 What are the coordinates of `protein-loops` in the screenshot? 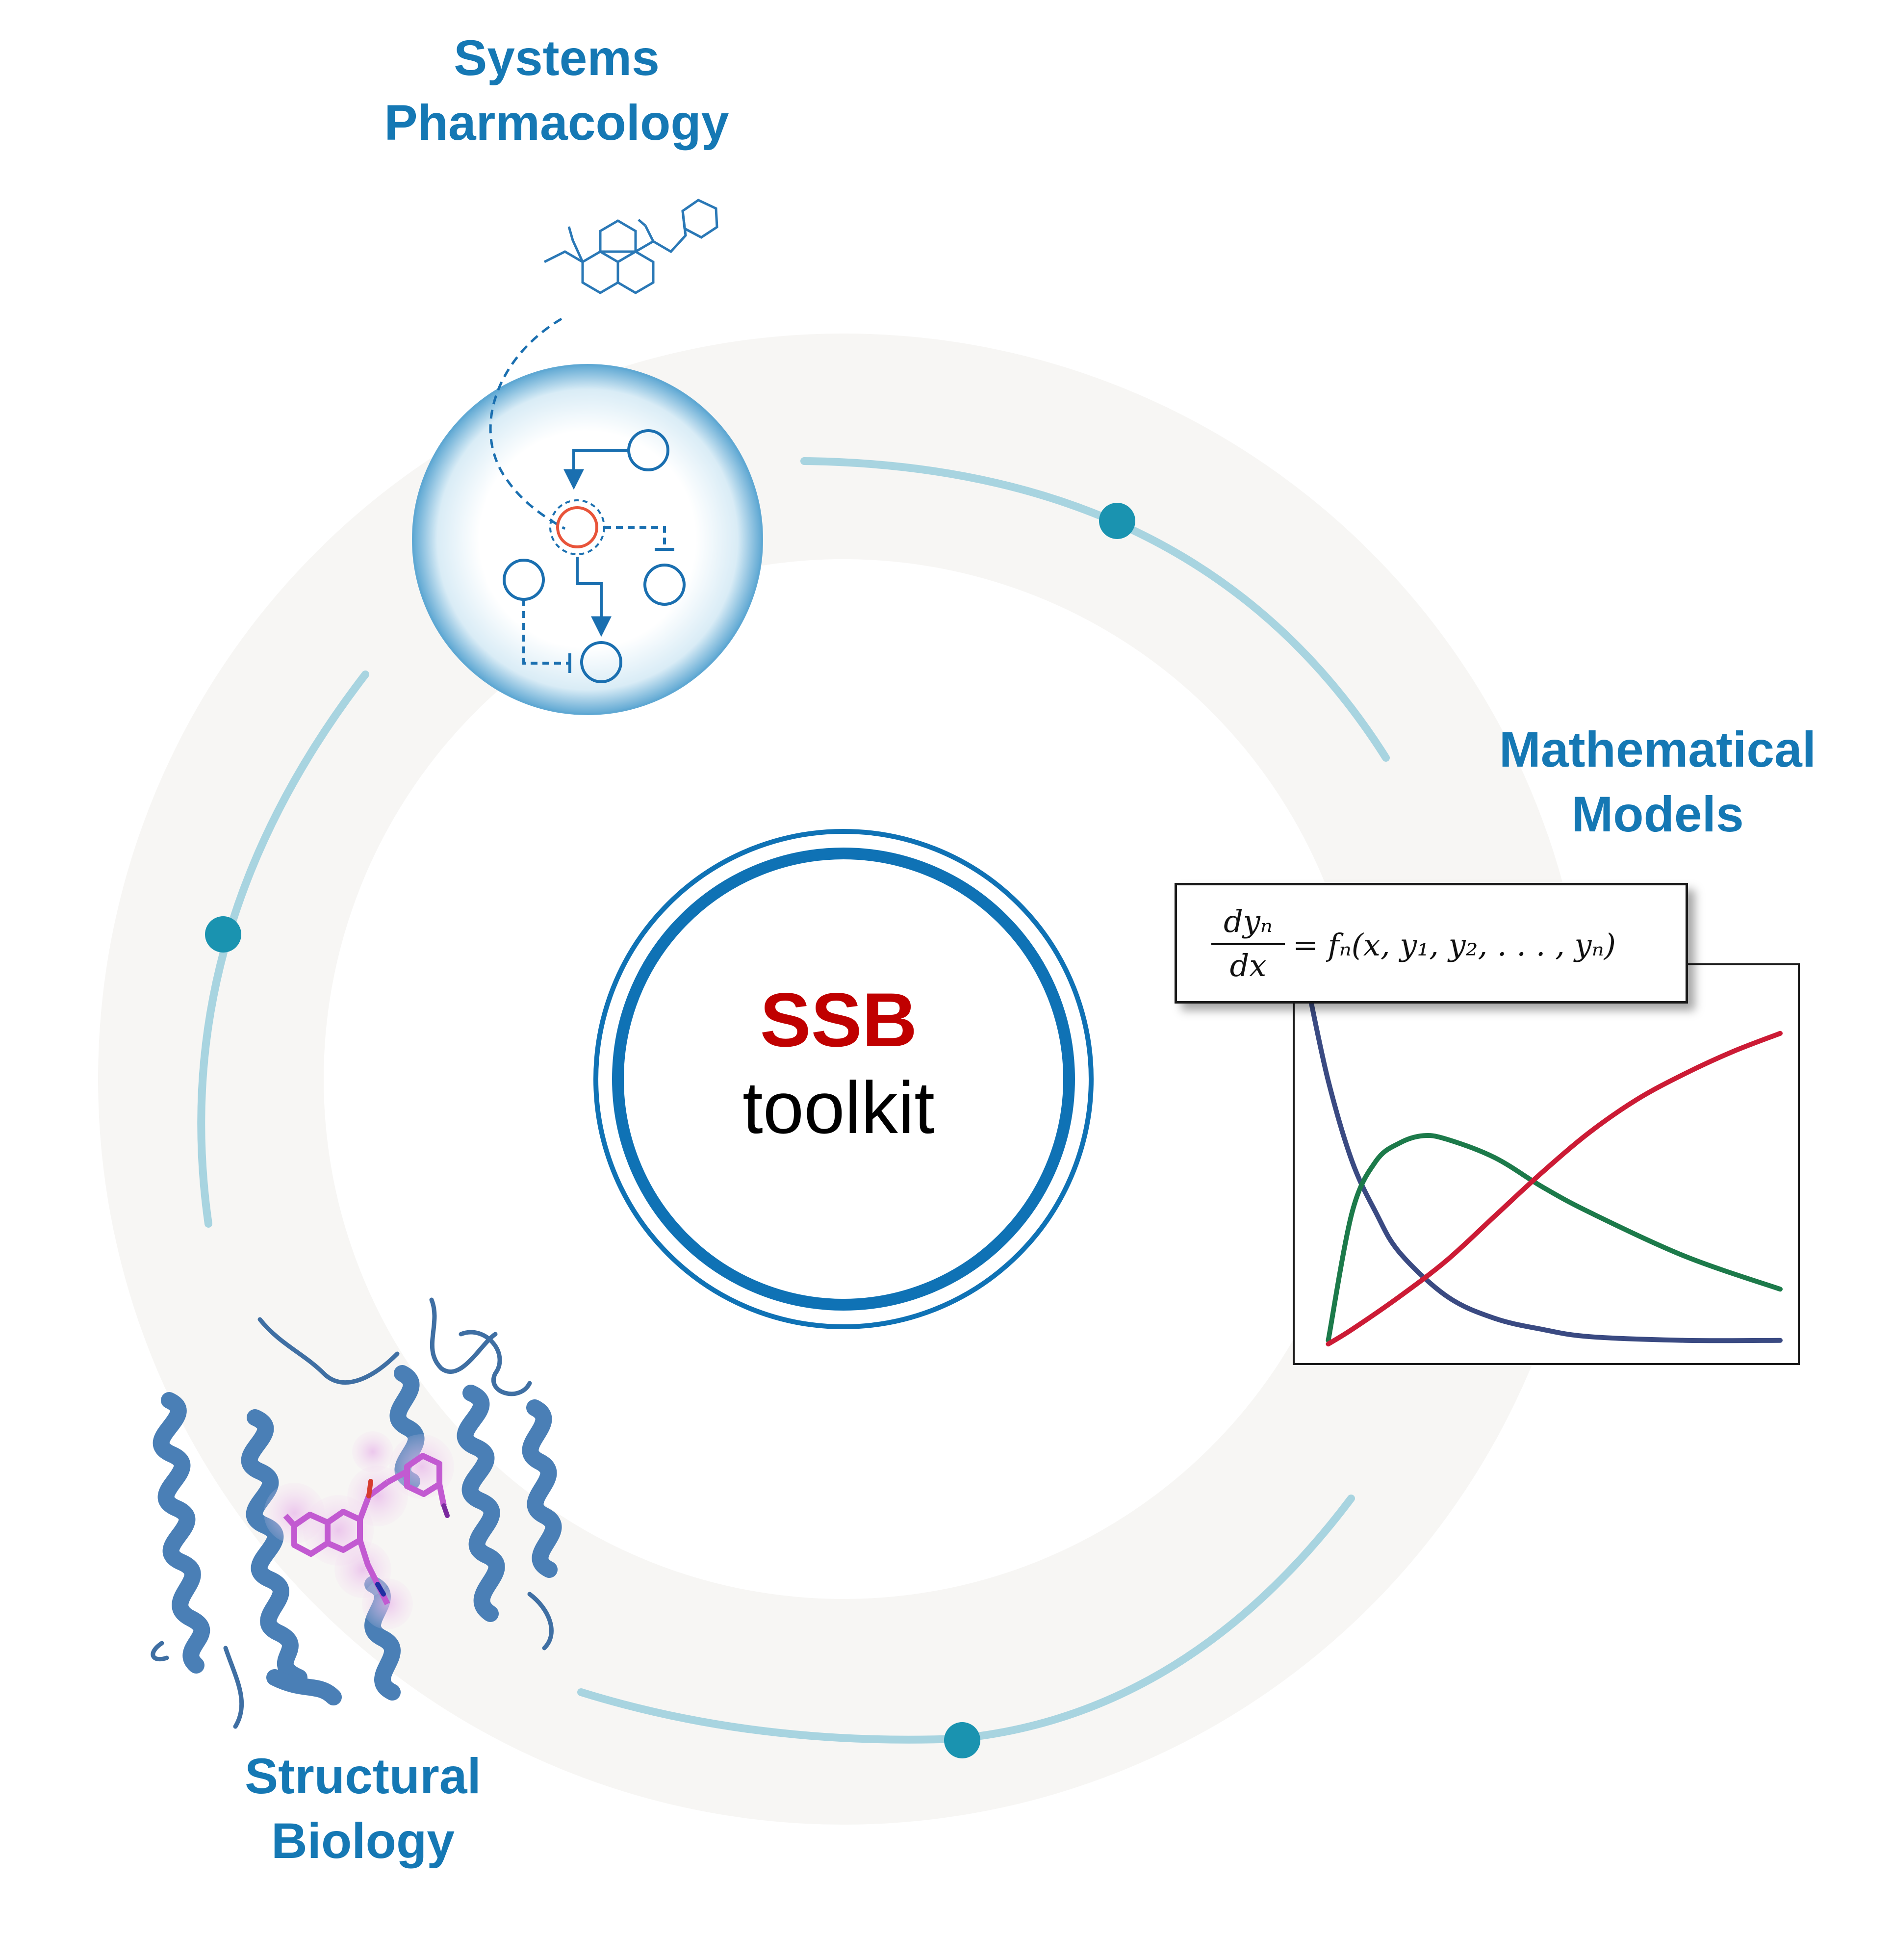 It's located at (353, 1513).